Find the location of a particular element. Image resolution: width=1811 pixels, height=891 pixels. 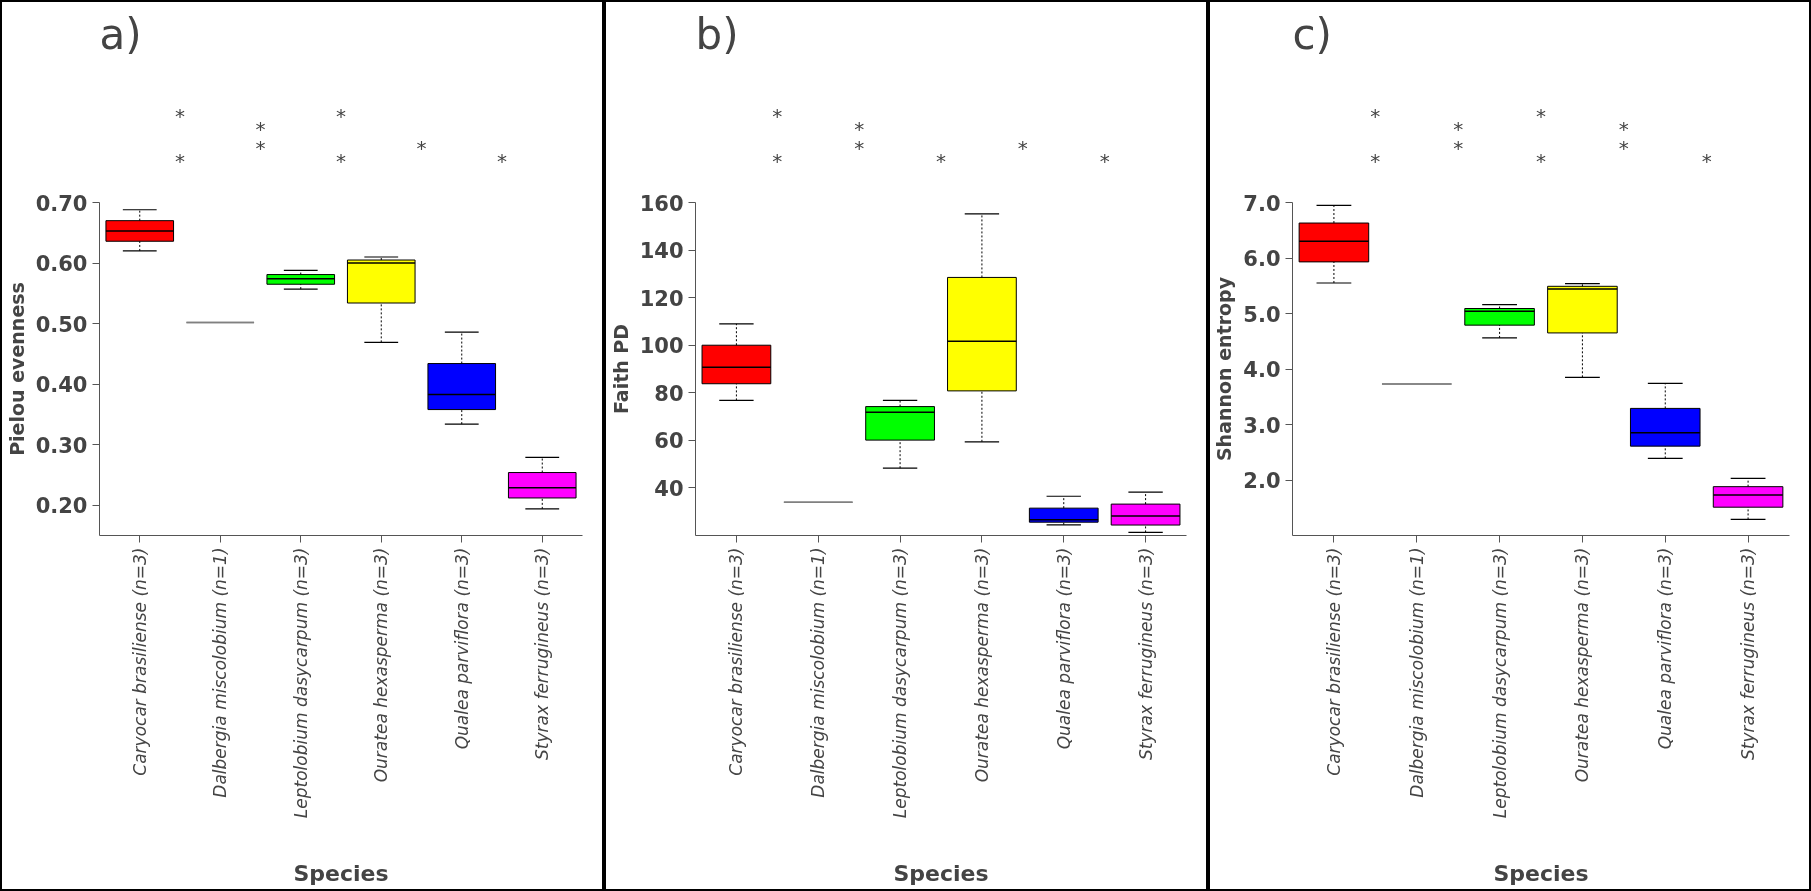

y-tick-label: 2.0 is located at coordinates (1262, 481).